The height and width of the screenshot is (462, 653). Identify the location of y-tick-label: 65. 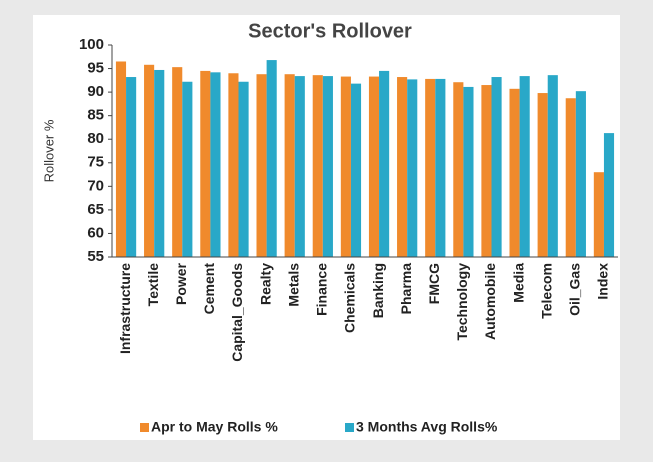
(95, 209).